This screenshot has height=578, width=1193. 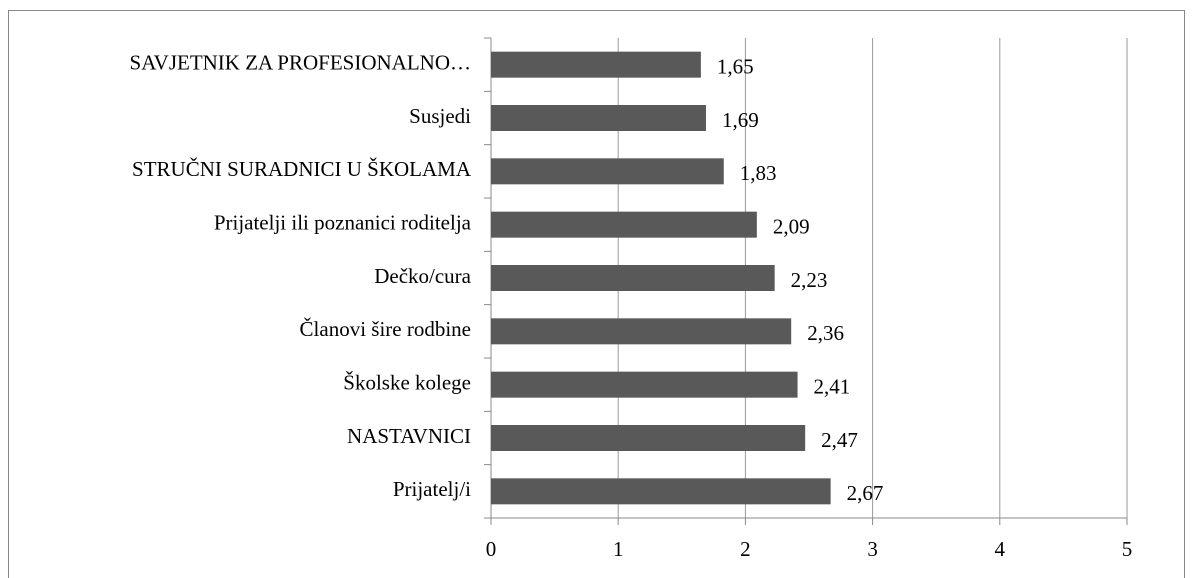 I want to click on x-tick-label: 3, so click(x=872, y=549).